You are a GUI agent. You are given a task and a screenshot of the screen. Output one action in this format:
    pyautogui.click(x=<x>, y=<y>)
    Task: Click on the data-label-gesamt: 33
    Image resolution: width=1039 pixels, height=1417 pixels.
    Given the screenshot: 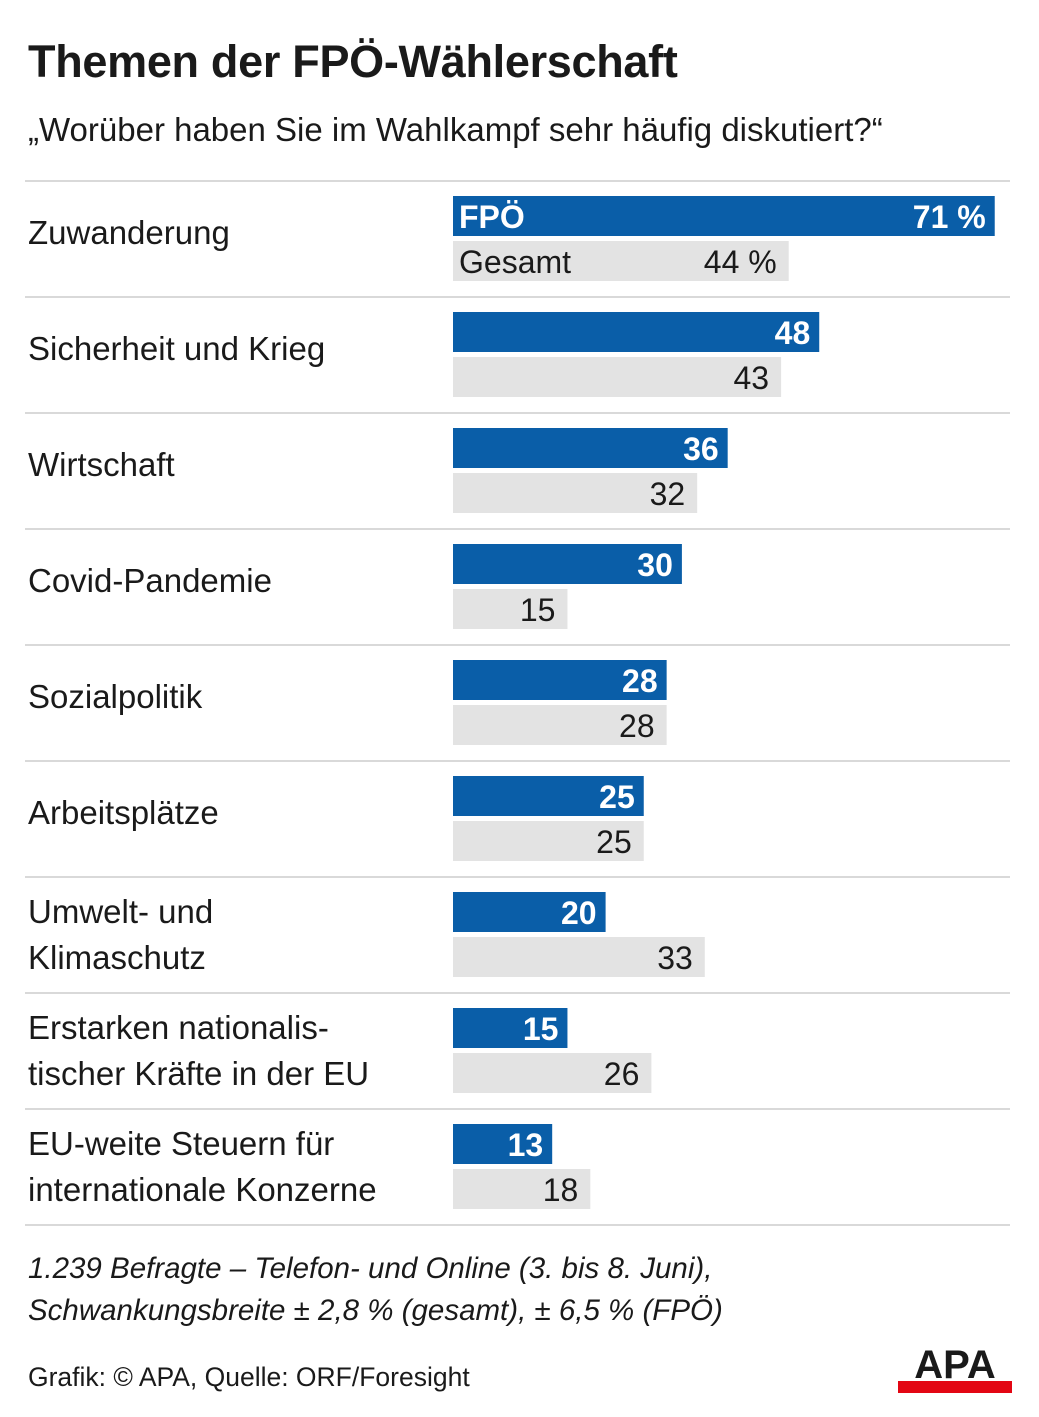 What is the action you would take?
    pyautogui.click(x=675, y=958)
    